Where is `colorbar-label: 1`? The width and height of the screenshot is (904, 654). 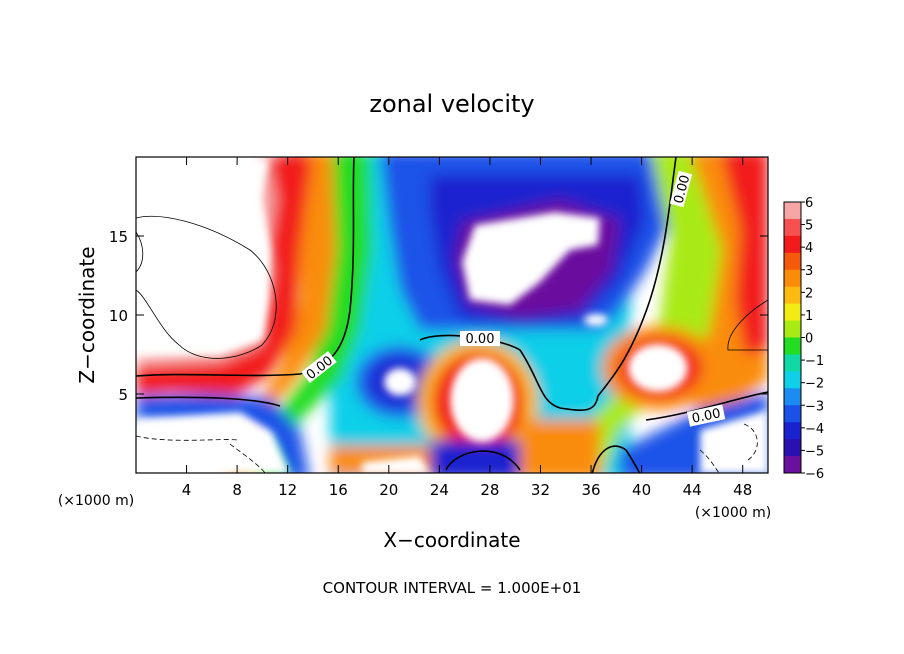
colorbar-label: 1 is located at coordinates (809, 316).